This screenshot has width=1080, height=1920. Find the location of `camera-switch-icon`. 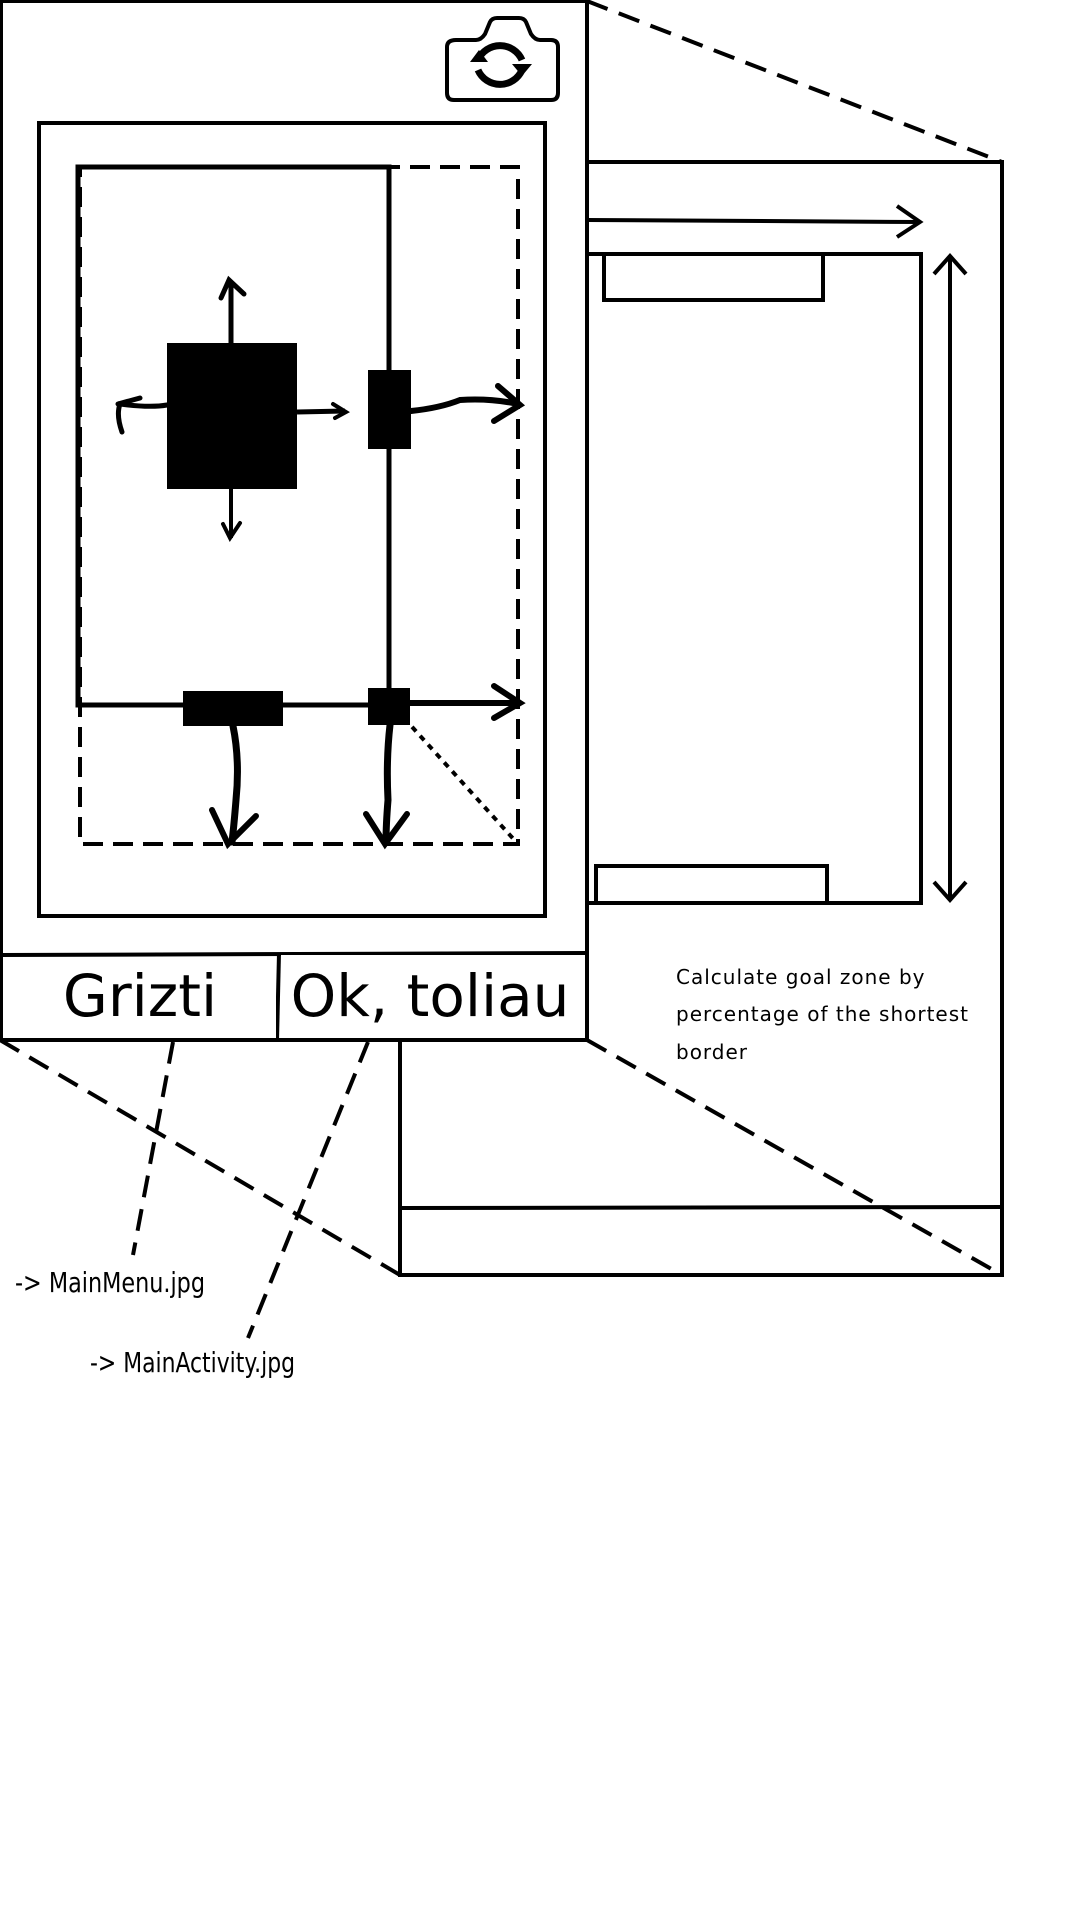

camera-switch-icon is located at coordinates (502, 59).